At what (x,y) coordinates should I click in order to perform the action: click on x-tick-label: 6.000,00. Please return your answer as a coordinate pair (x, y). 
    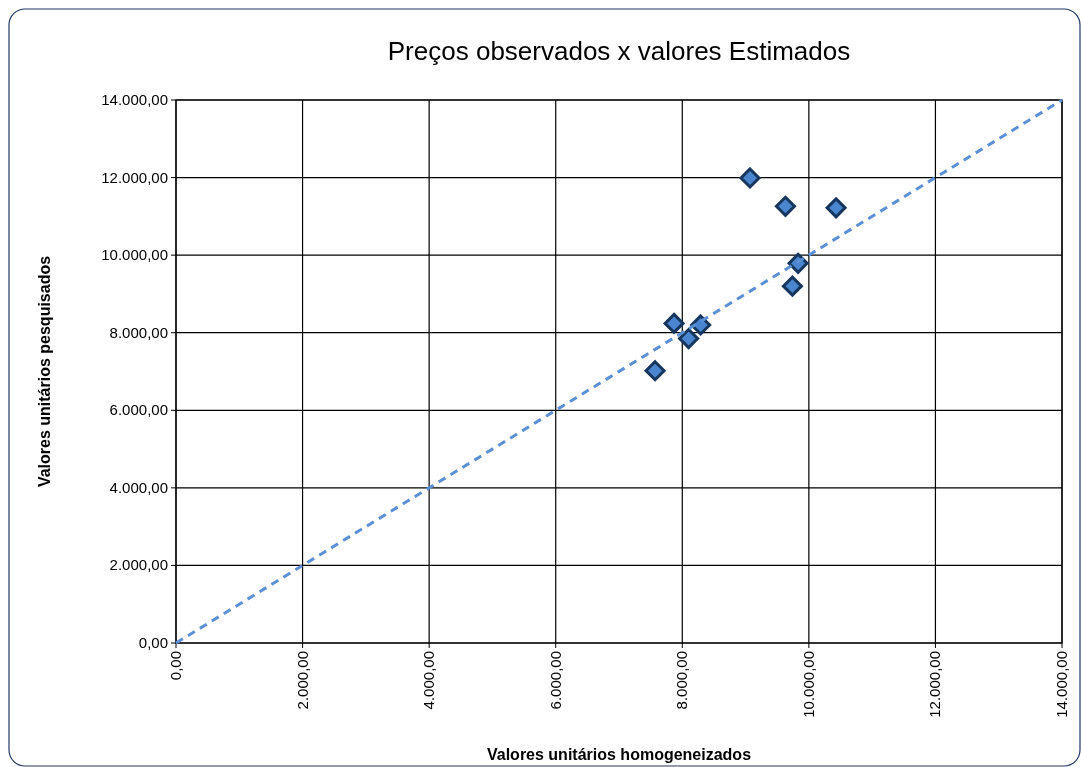
    Looking at the image, I should click on (555, 680).